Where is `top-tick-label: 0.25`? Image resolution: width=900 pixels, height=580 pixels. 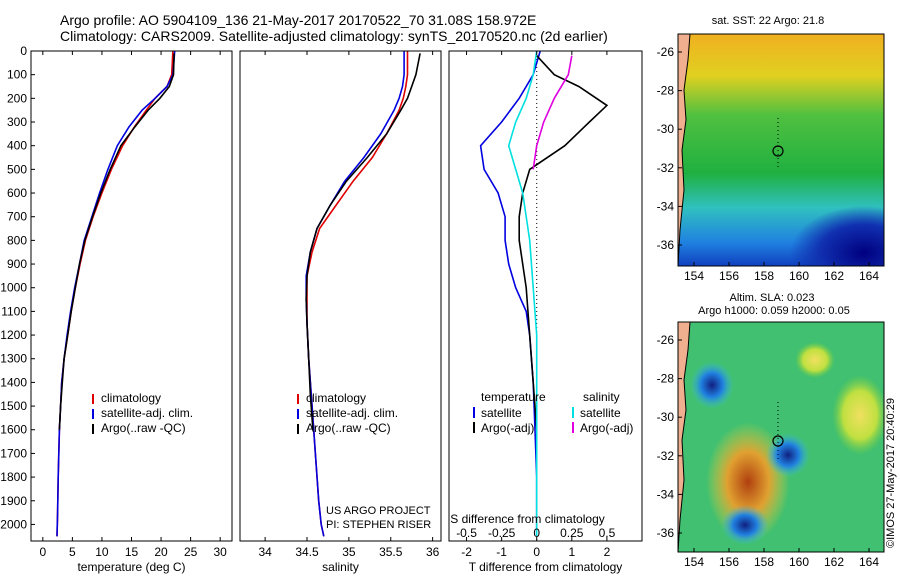
top-tick-label: 0.25 is located at coordinates (572, 533).